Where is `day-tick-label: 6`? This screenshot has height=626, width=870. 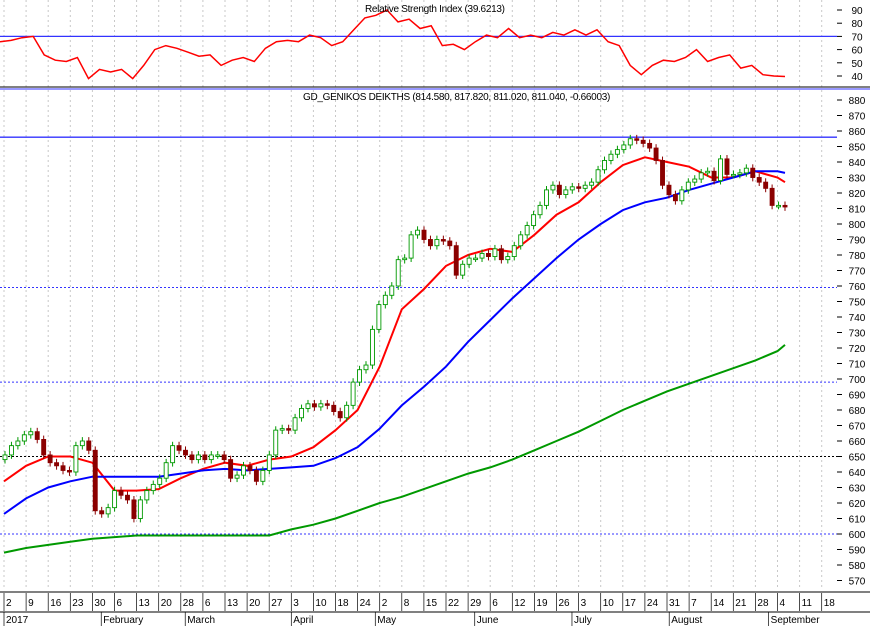 day-tick-label: 6 is located at coordinates (120, 603).